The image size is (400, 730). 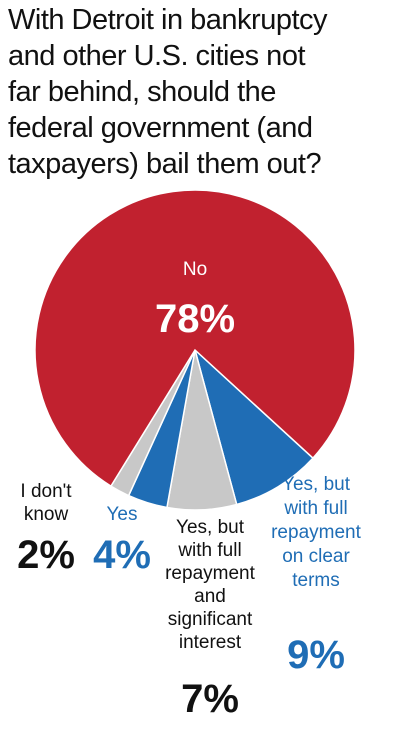 I want to click on value-label: 7%, so click(x=210, y=699).